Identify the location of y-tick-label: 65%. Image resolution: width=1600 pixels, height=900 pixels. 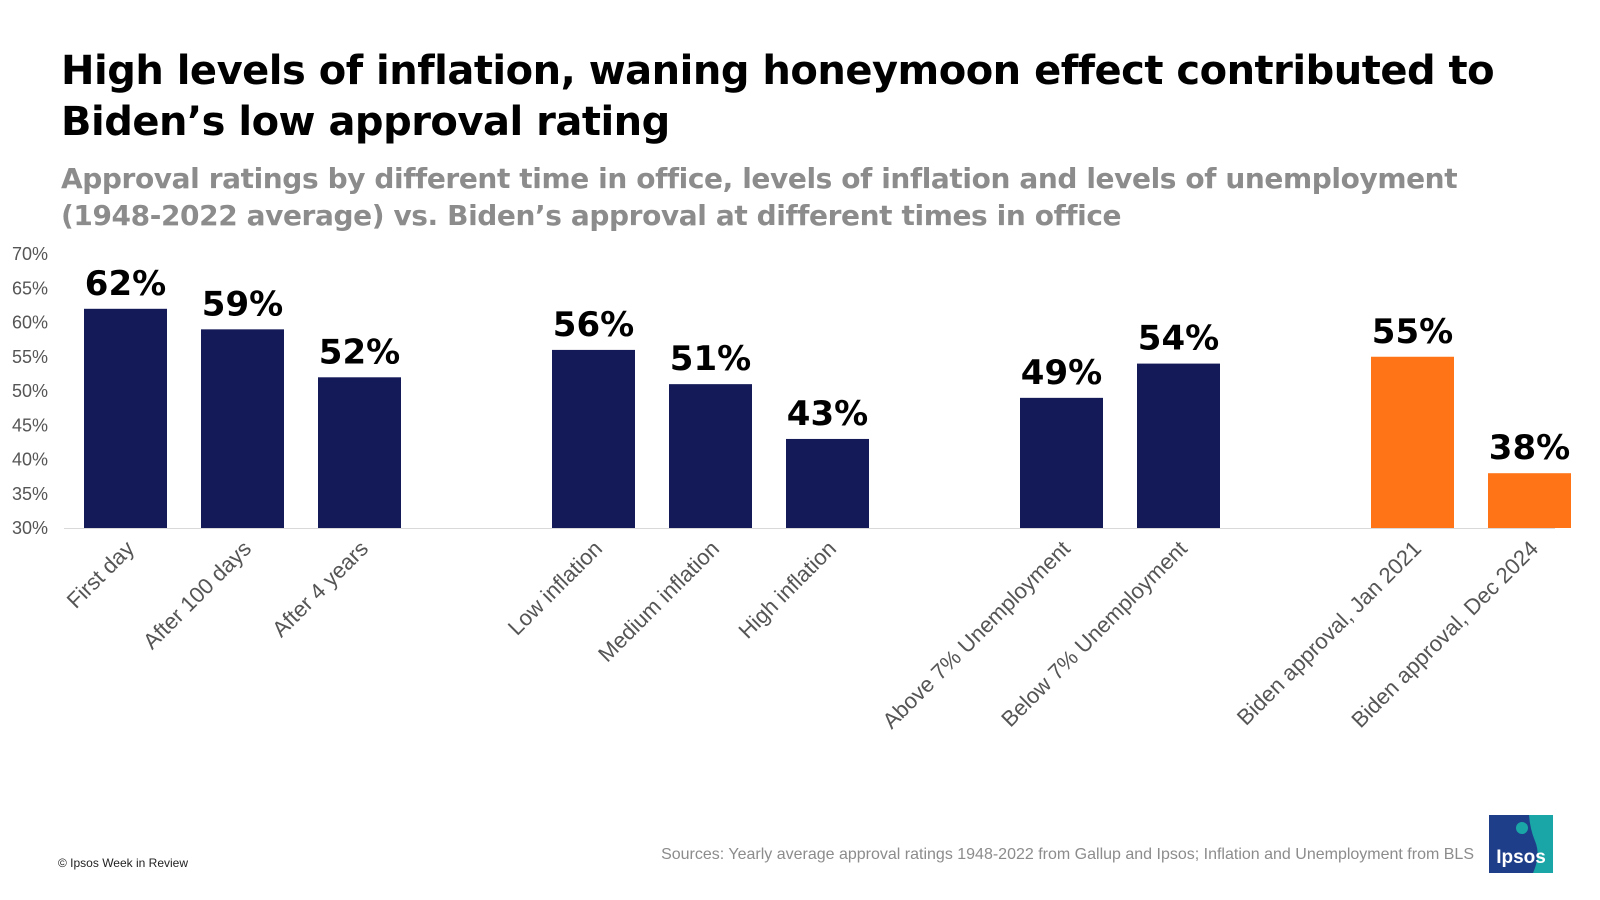
(30, 288).